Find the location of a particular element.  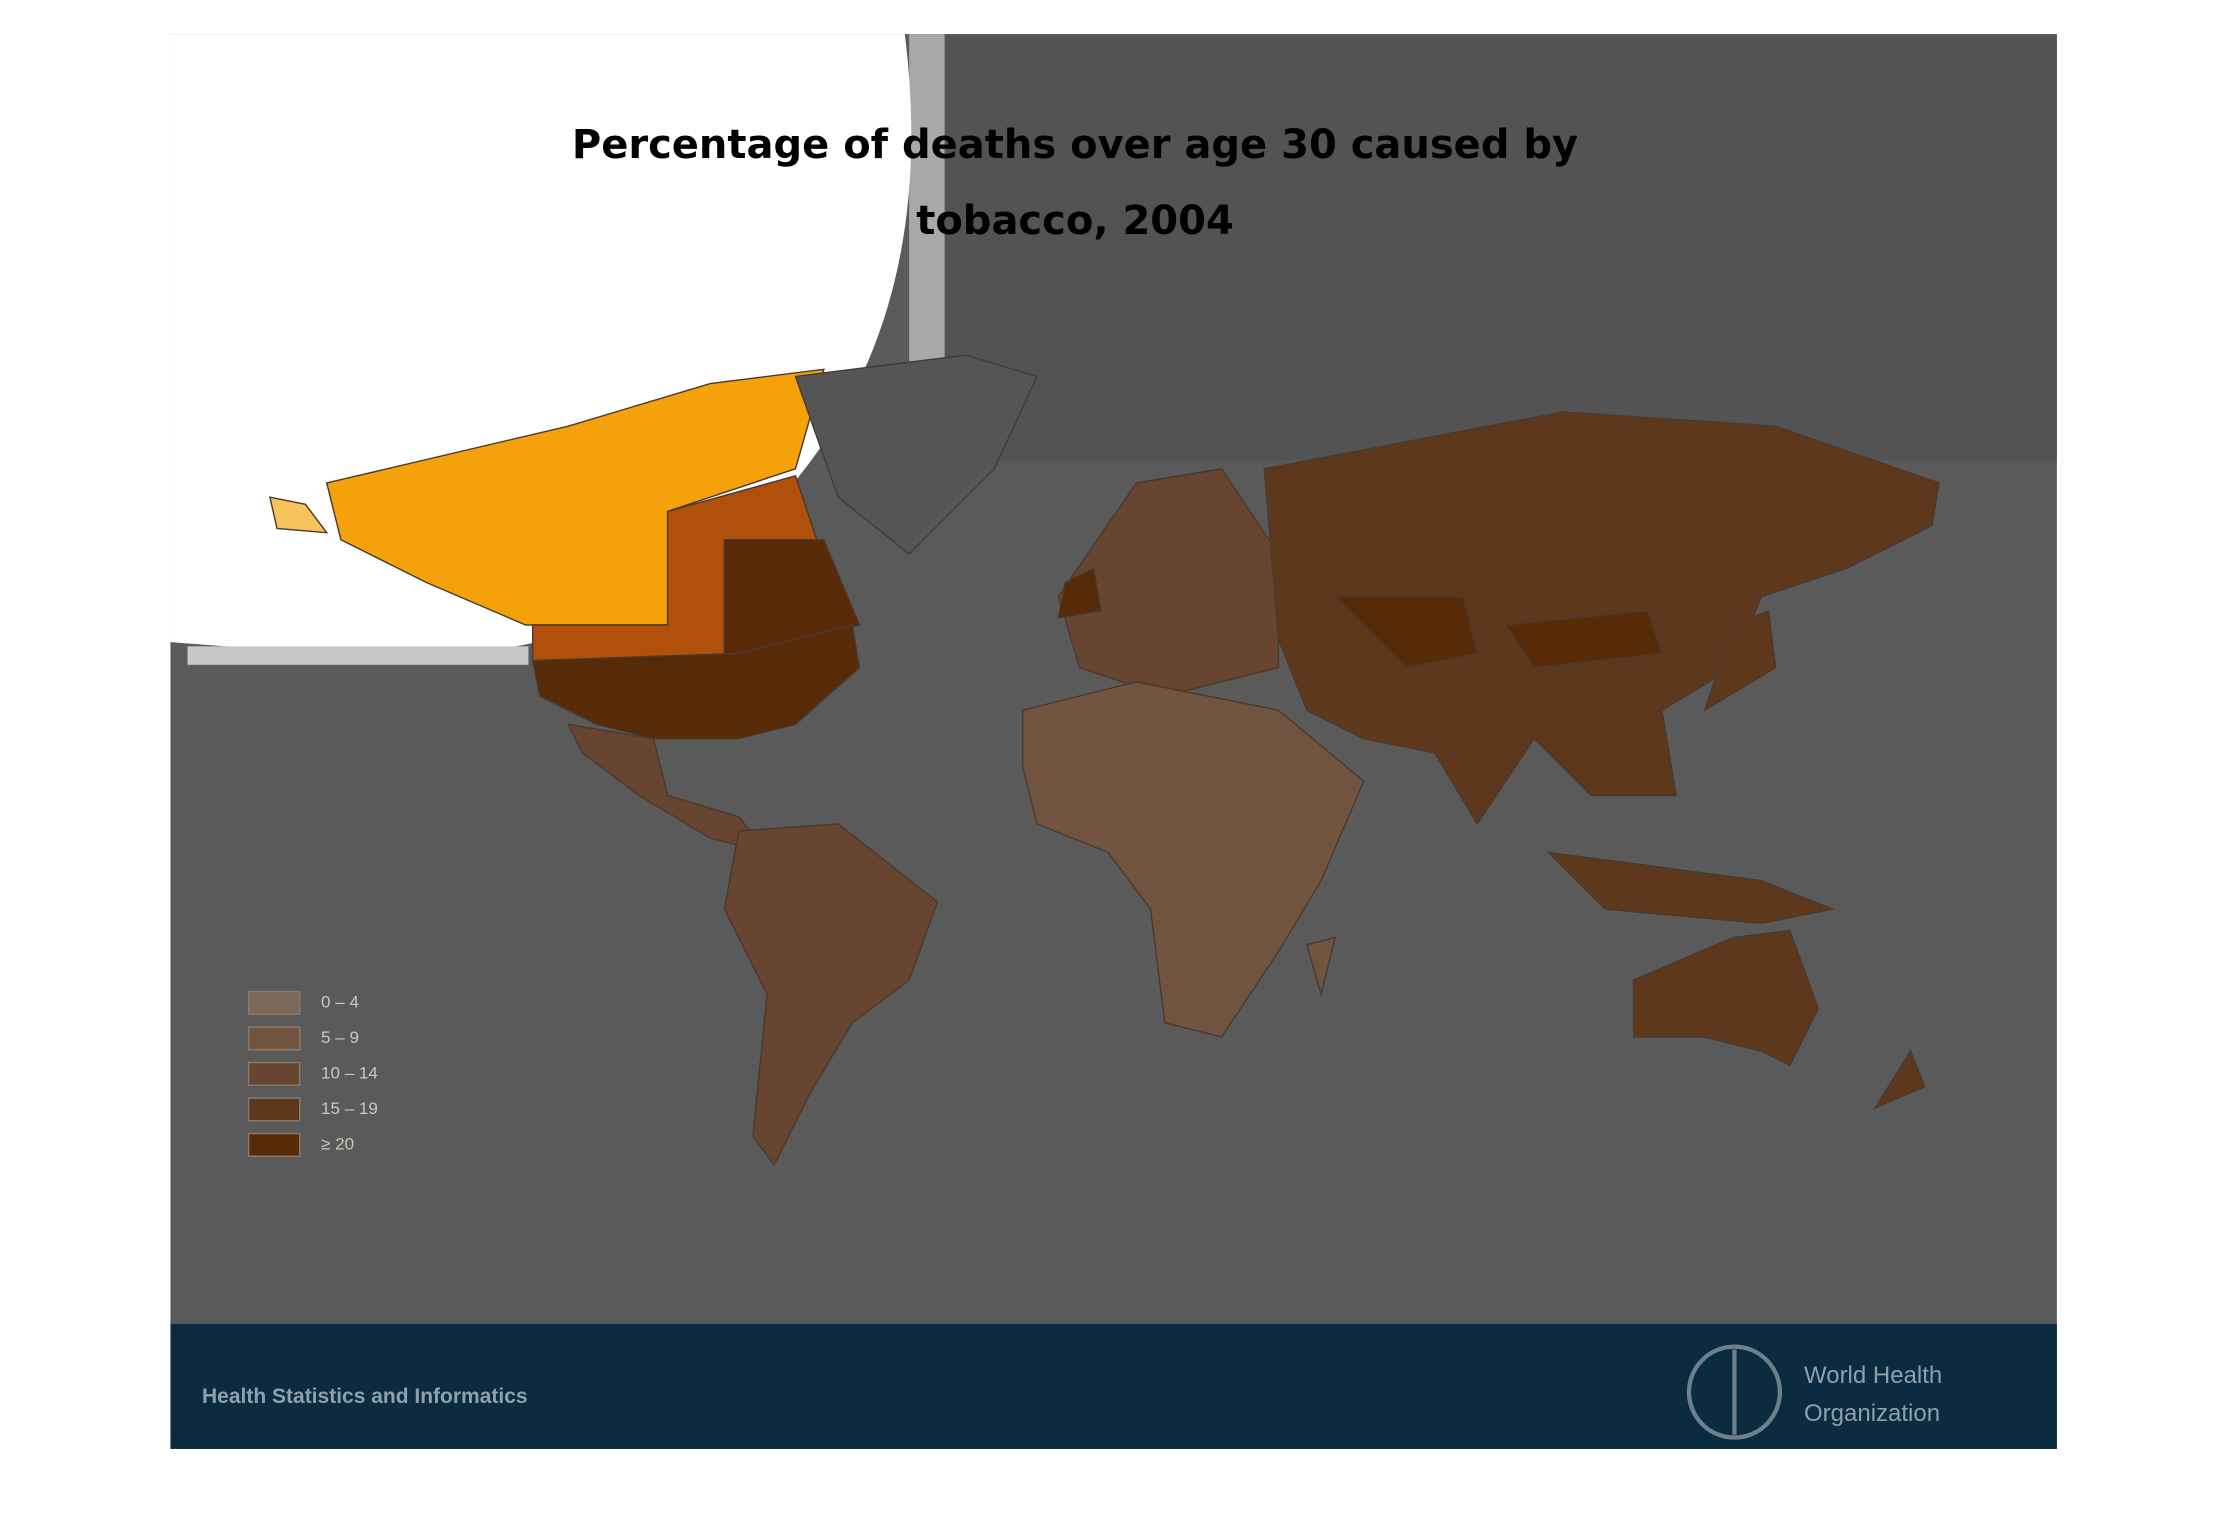

org-name: World Health is located at coordinates (1873, 1375).